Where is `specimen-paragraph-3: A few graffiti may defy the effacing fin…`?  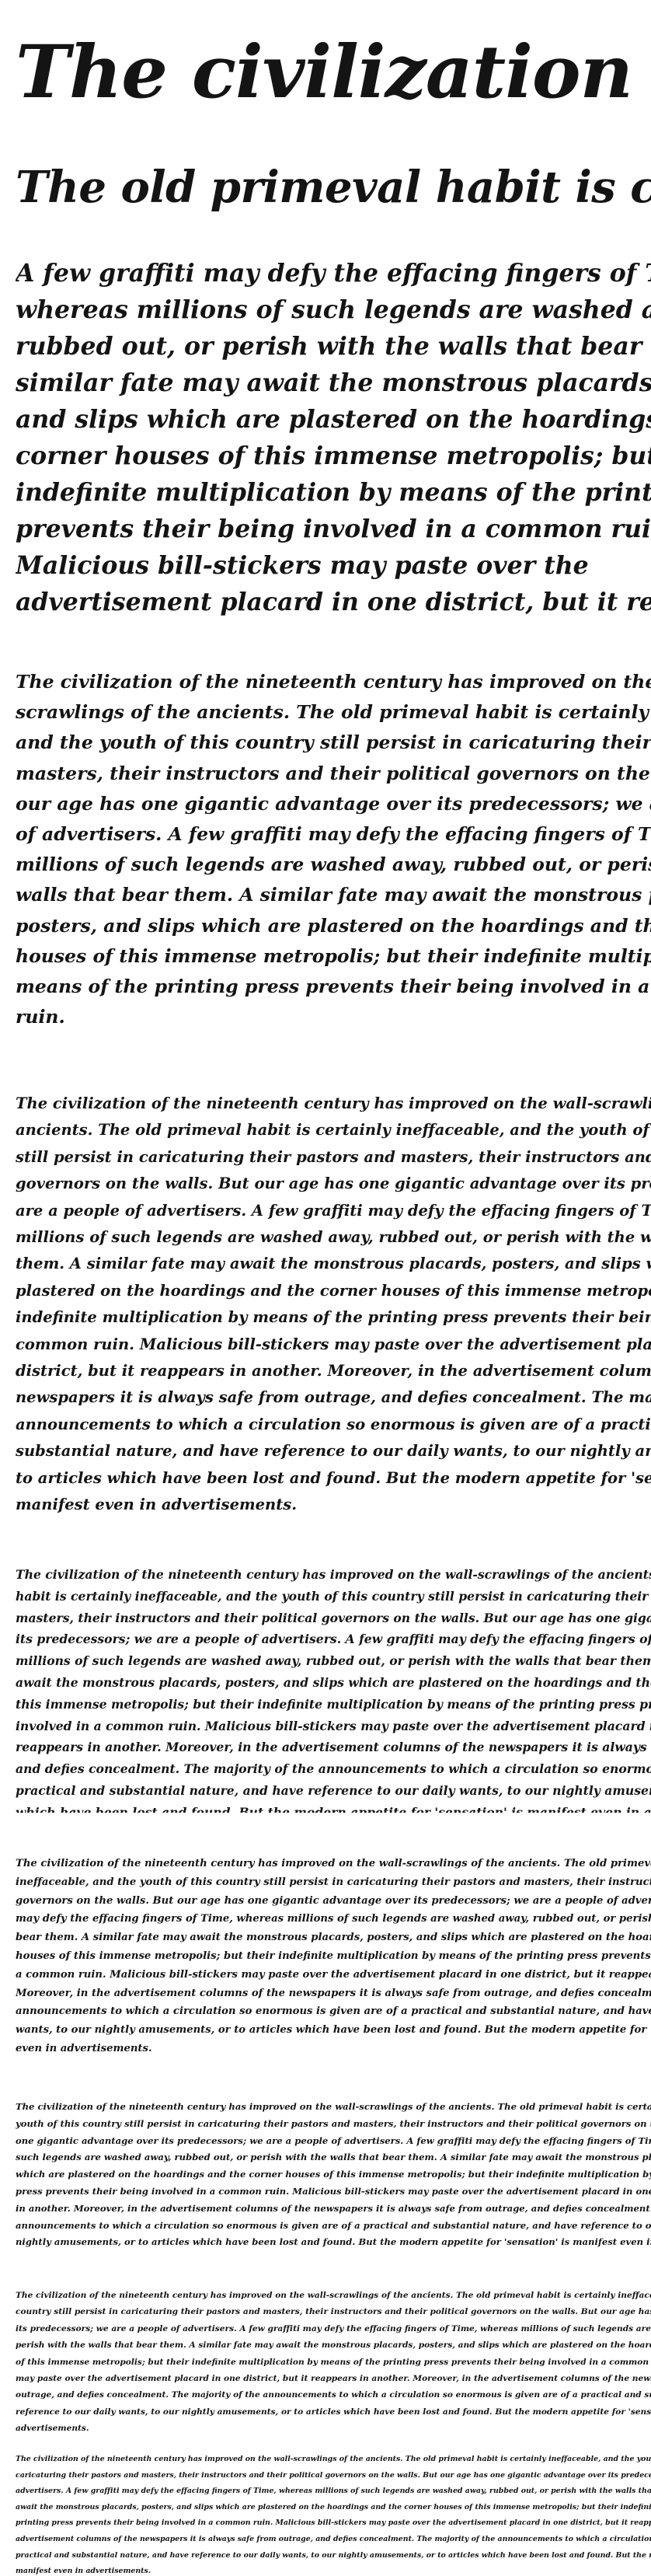
specimen-paragraph-3: A few graffiti may defy the effacing fin… is located at coordinates (333, 438).